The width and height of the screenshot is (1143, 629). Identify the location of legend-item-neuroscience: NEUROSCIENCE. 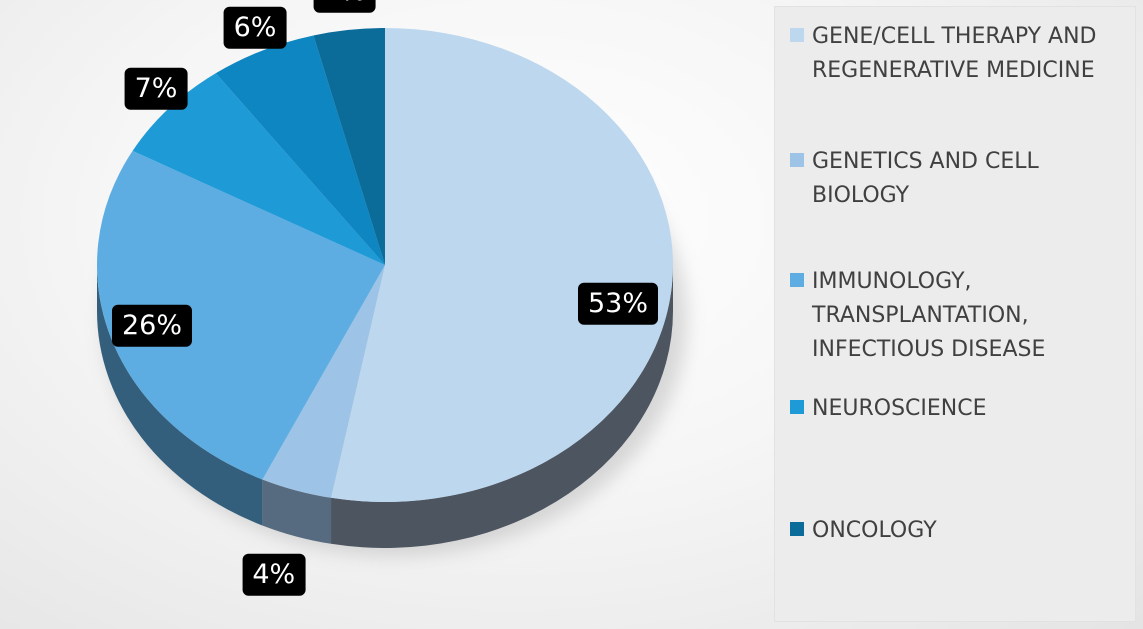
(959, 409).